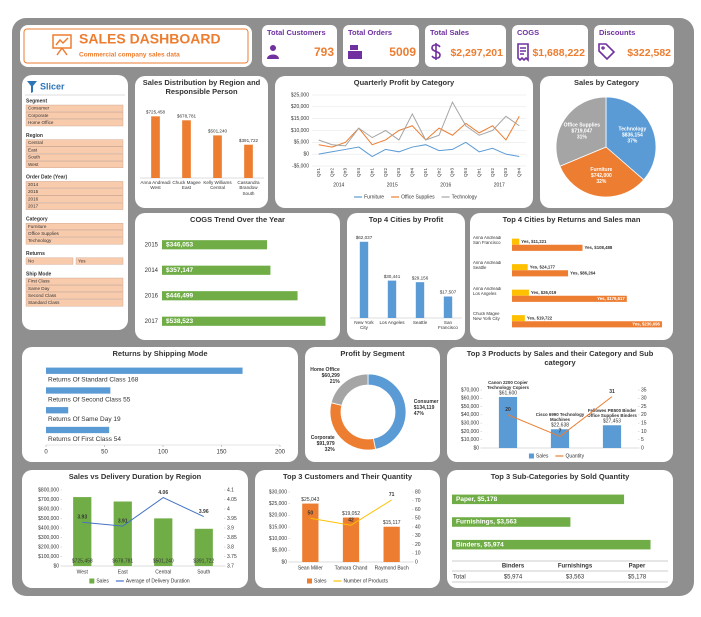  What do you see at coordinates (278, 527) in the screenshot?
I see `y-tick-label: $15,000` at bounding box center [278, 527].